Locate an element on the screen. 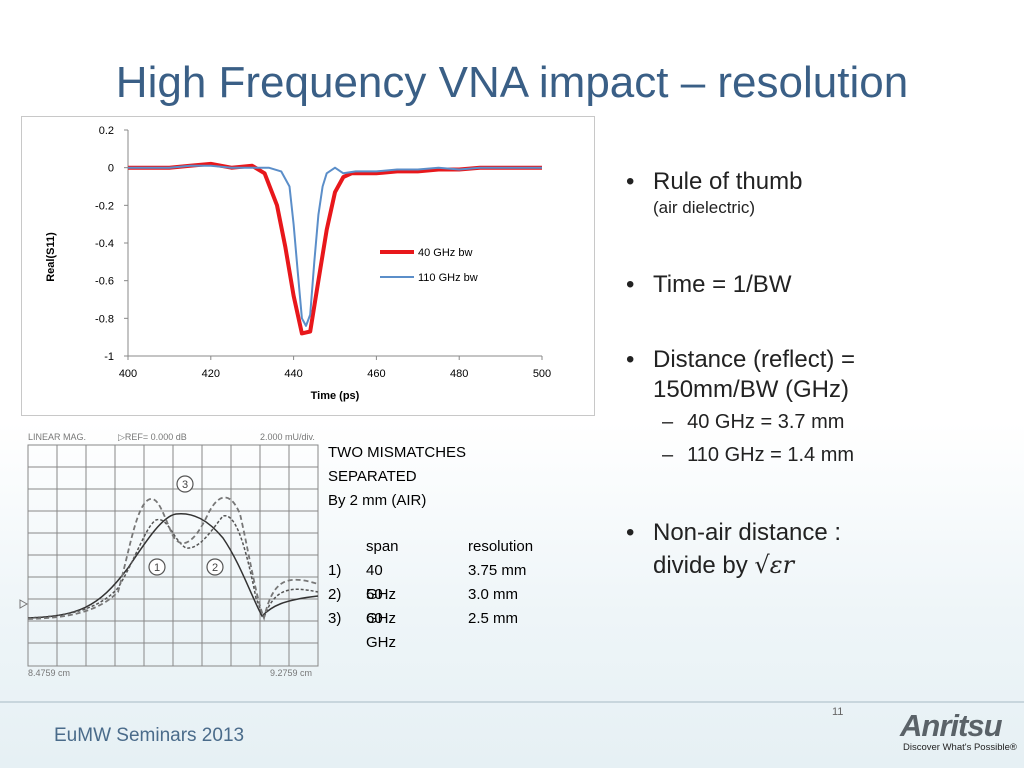  col-resolution-header: resolution is located at coordinates (501, 546).